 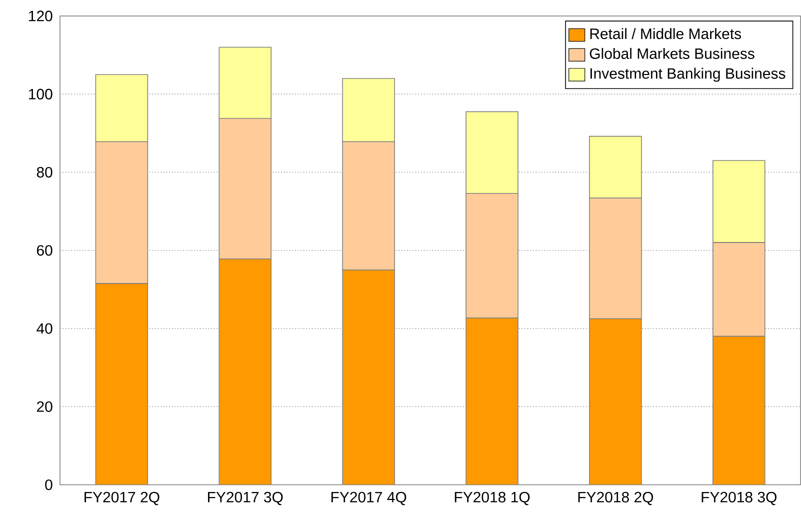 I want to click on x-tick-label: FY2017 4Q, so click(x=368, y=499).